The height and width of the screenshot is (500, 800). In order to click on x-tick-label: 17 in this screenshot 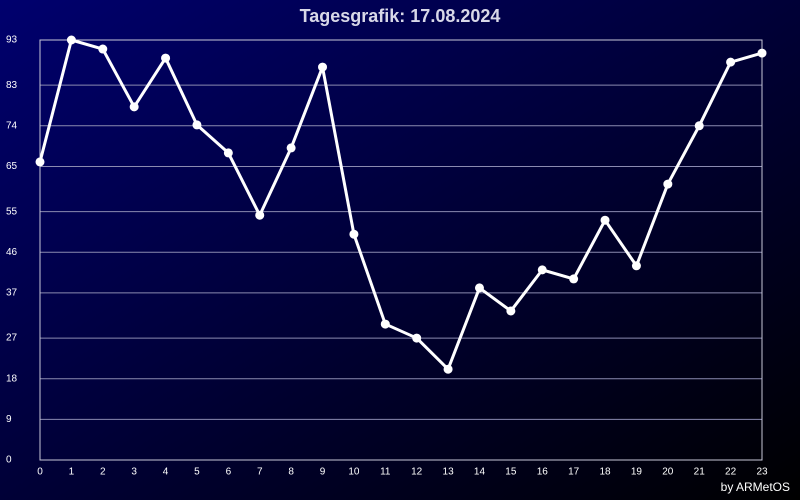, I will do `click(574, 472)`.